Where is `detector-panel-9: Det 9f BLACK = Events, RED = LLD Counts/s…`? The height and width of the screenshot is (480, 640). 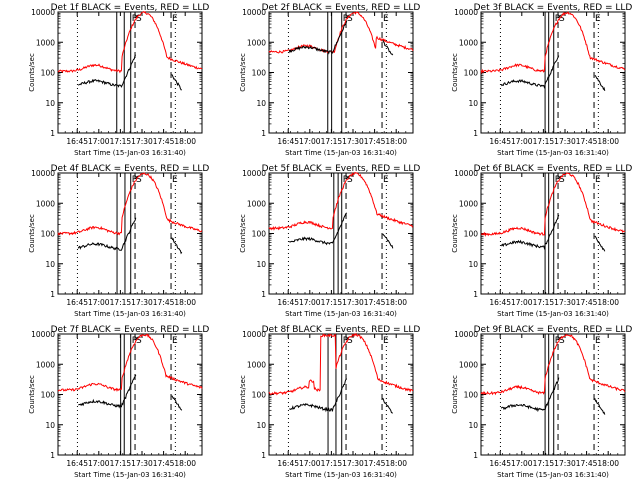 detector-panel-9: Det 9f BLACK = Events, RED = LLD Counts/s… is located at coordinates (541, 402).